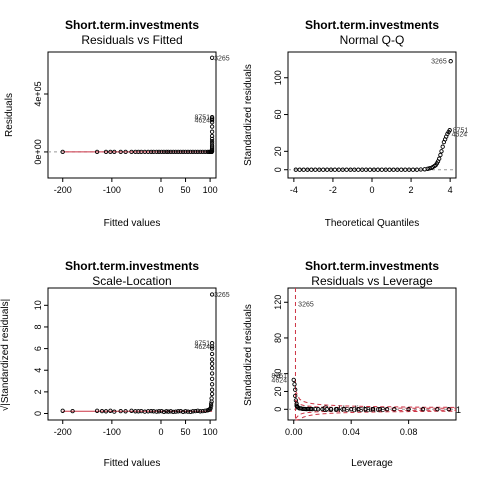  What do you see at coordinates (38, 348) in the screenshot?
I see `y-tick-label: 6` at bounding box center [38, 348].